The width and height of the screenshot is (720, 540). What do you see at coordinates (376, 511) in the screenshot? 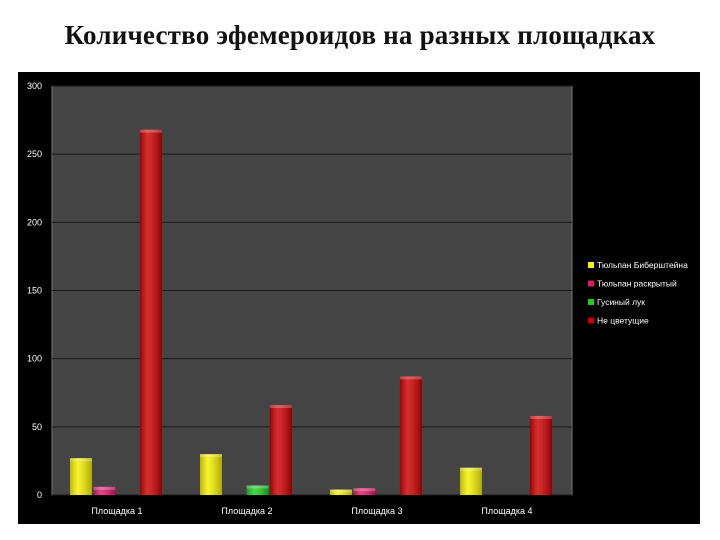
I see `x-category-label: Площадка 3` at bounding box center [376, 511].